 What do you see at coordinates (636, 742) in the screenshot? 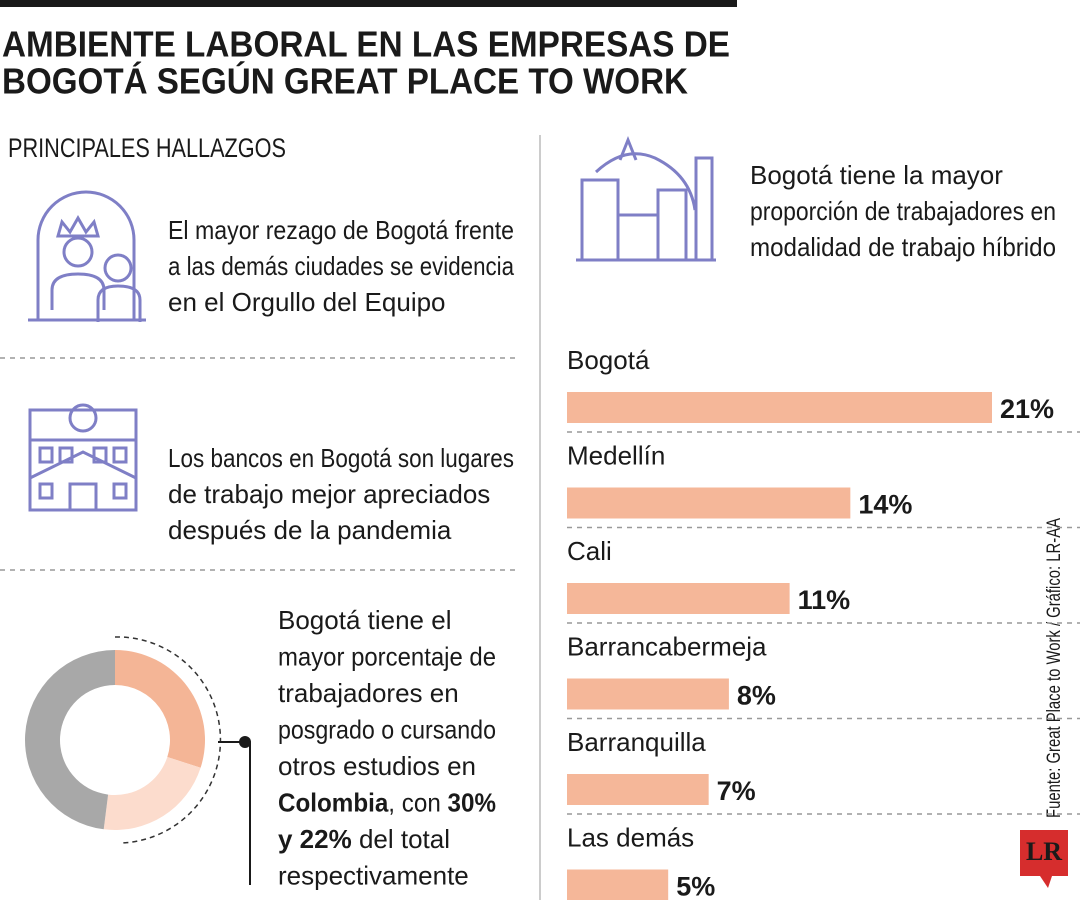
I see `category-label: Barranquilla` at bounding box center [636, 742].